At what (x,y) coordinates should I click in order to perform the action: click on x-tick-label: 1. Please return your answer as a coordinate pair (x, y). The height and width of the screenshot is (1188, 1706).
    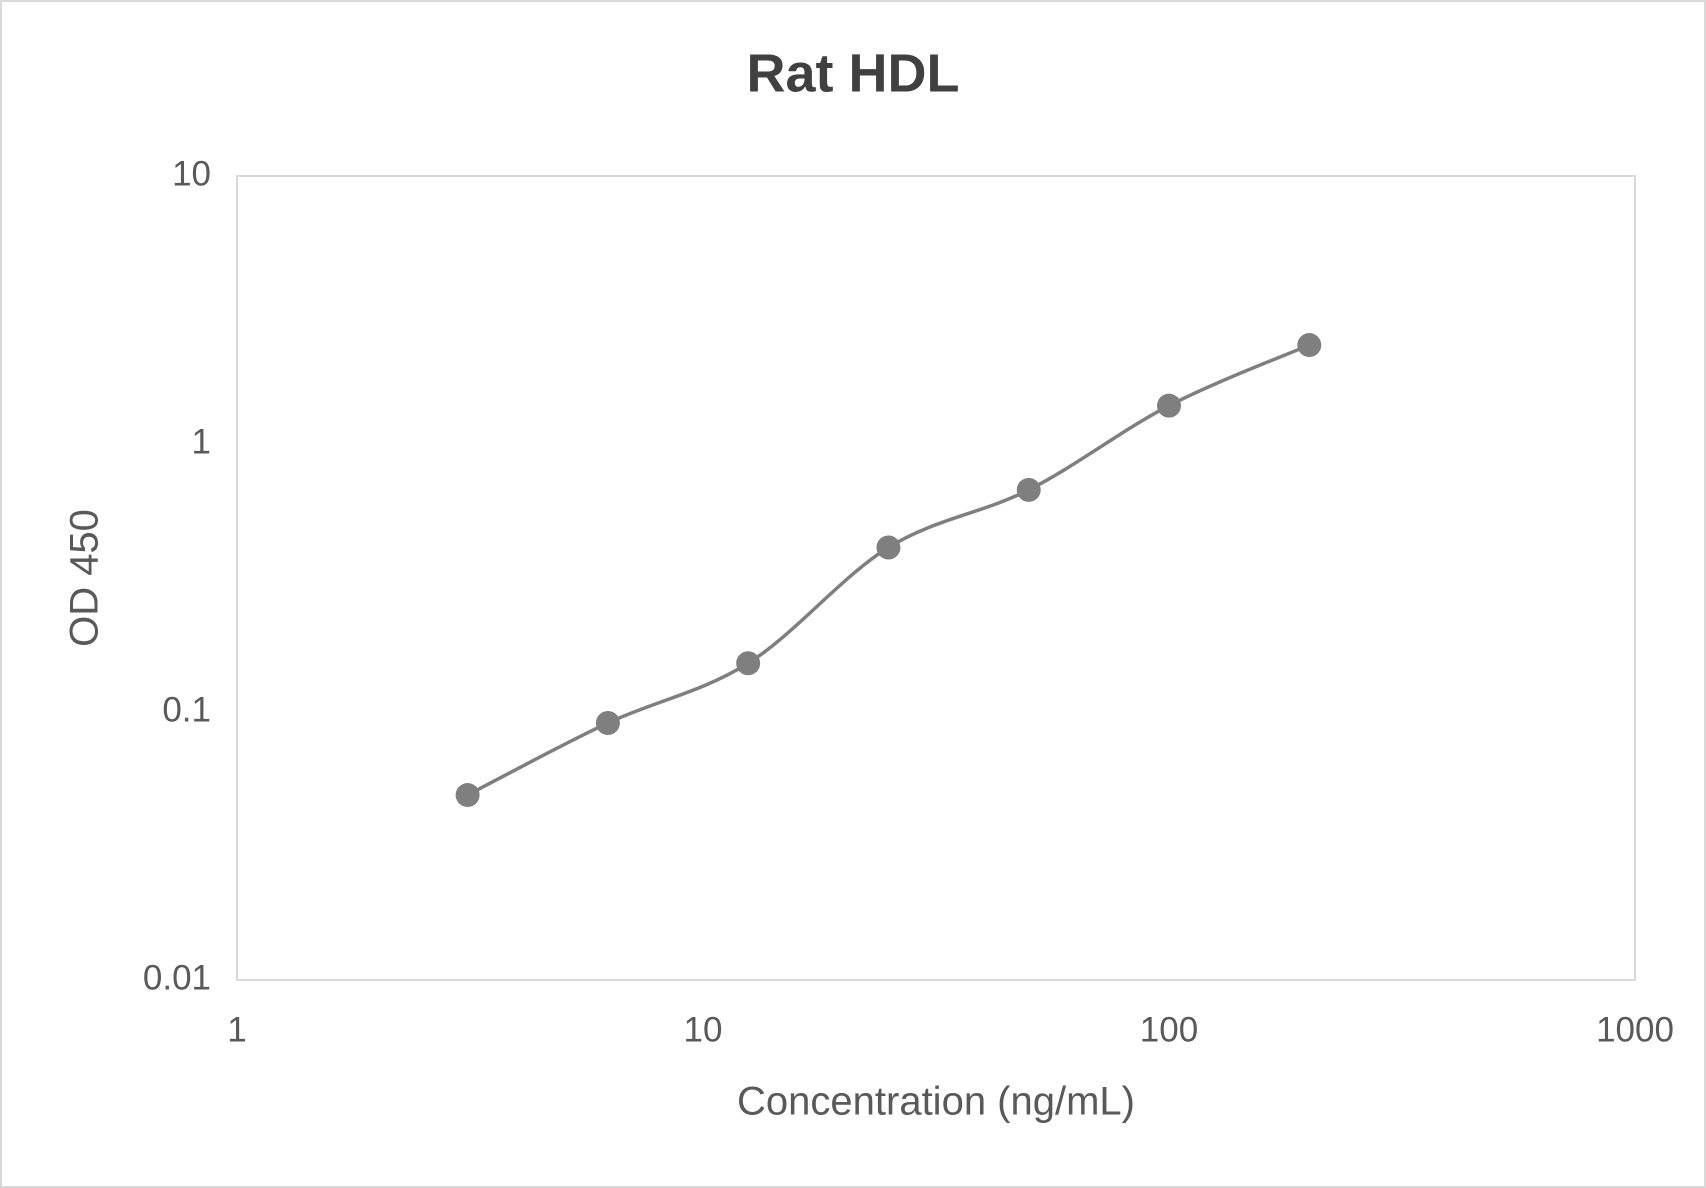
    Looking at the image, I should click on (236, 1029).